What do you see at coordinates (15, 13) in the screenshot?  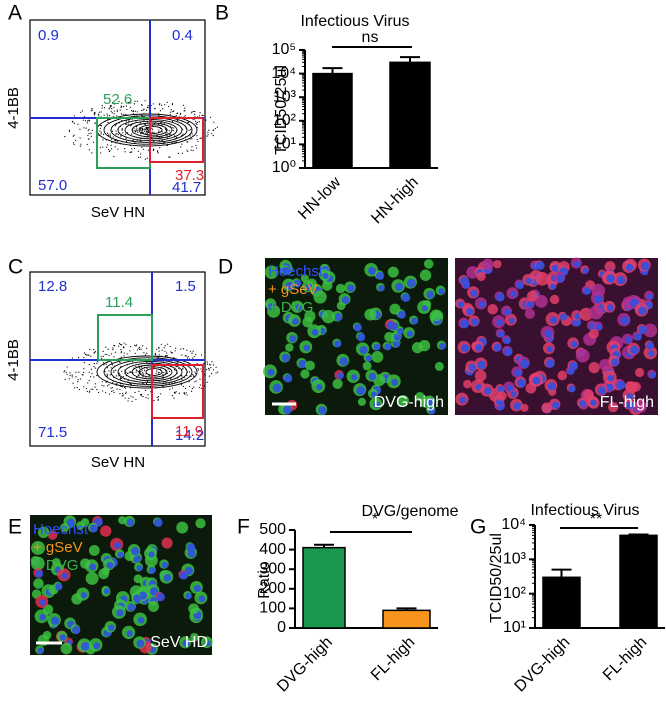 I see `panel-label: A` at bounding box center [15, 13].